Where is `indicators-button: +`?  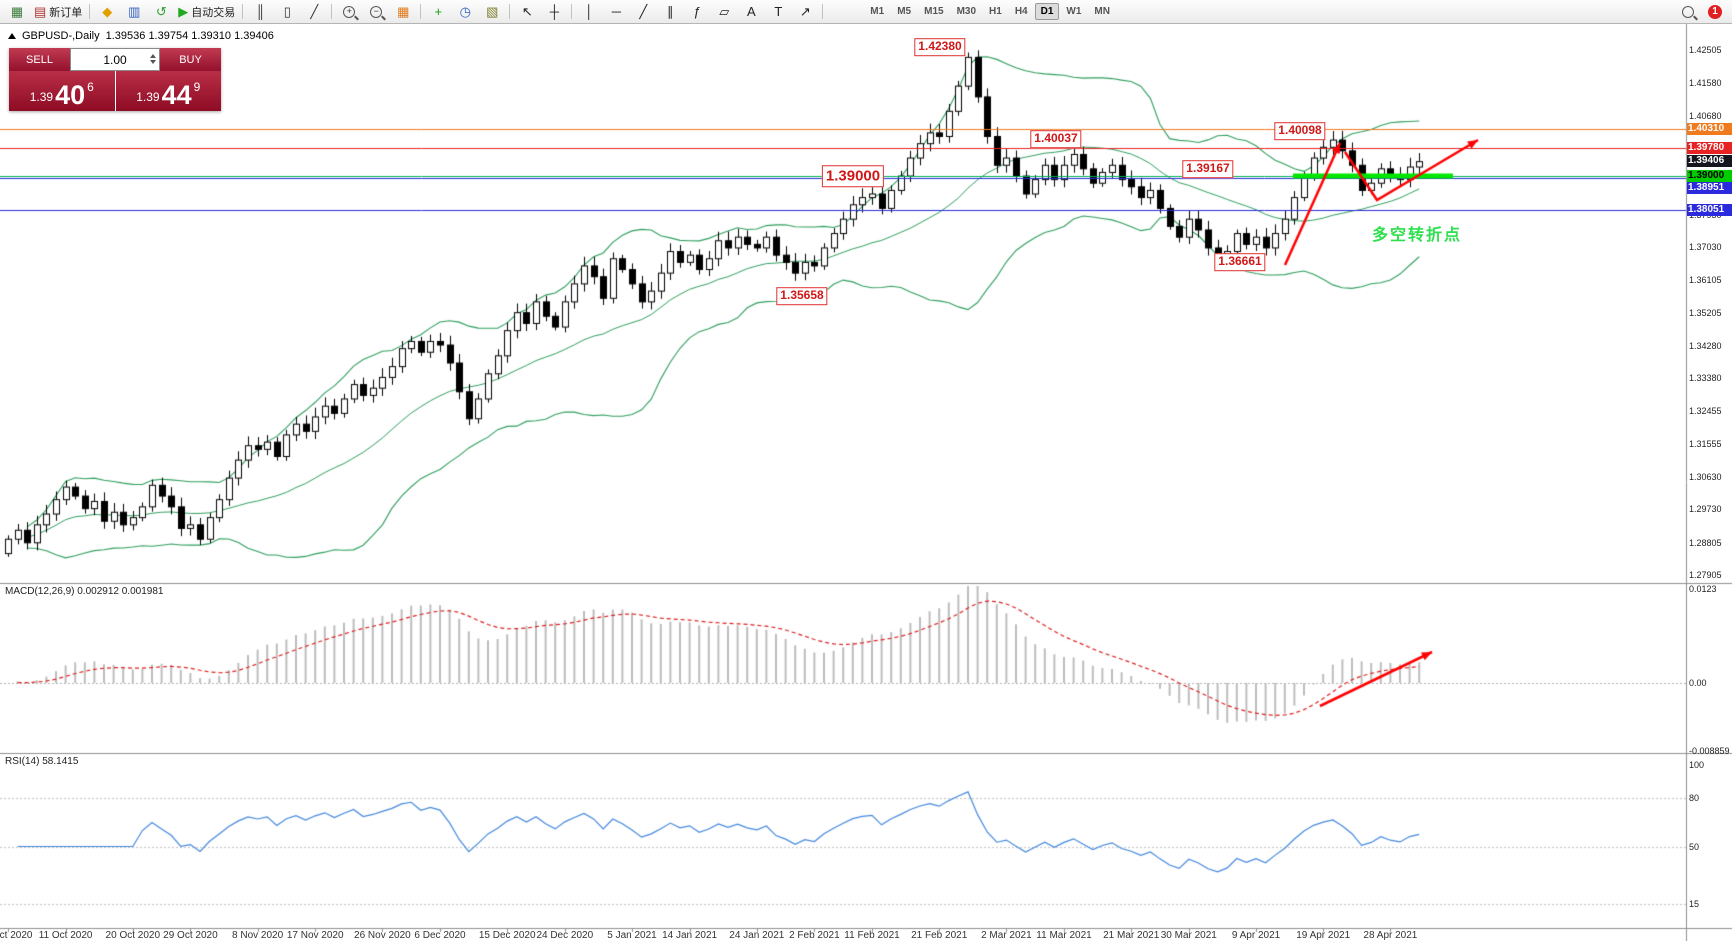 indicators-button: + is located at coordinates (438, 12).